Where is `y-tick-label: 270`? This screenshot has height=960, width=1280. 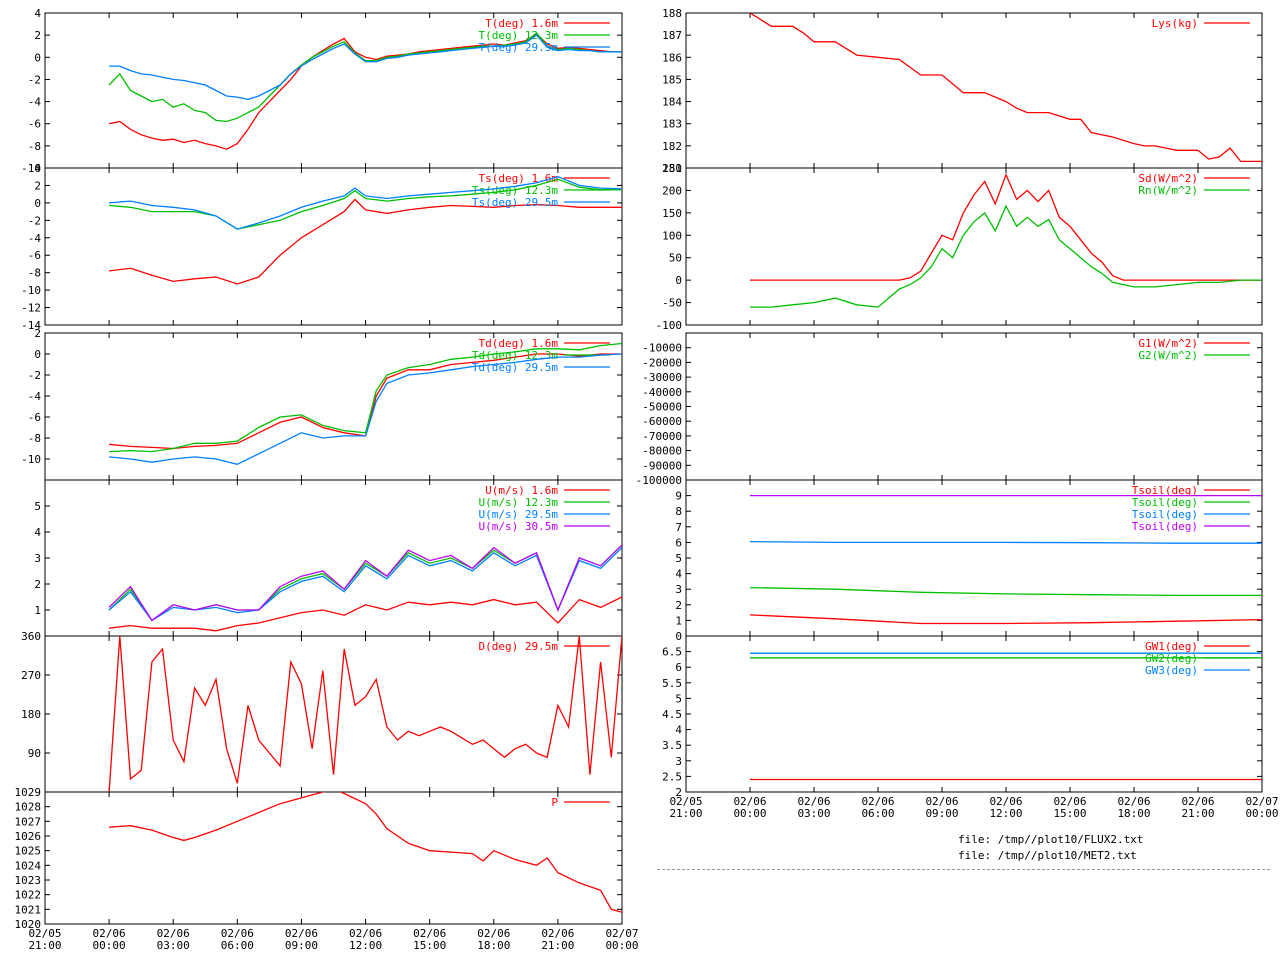
y-tick-label: 270 is located at coordinates (31, 675).